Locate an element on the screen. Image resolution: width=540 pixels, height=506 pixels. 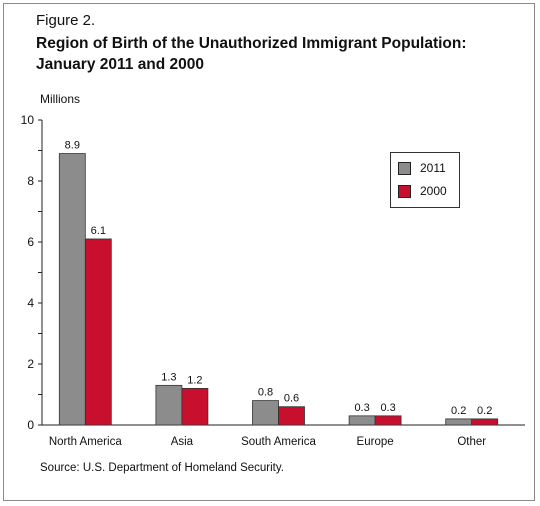
legend-item-2000: 2000 is located at coordinates (422, 191).